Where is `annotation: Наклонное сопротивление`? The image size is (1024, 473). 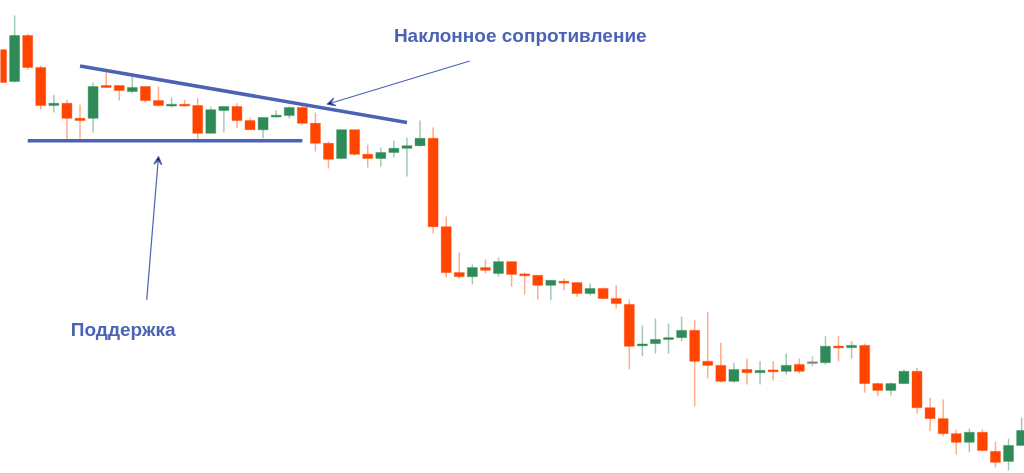 annotation: Наклонное сопротивление is located at coordinates (520, 36).